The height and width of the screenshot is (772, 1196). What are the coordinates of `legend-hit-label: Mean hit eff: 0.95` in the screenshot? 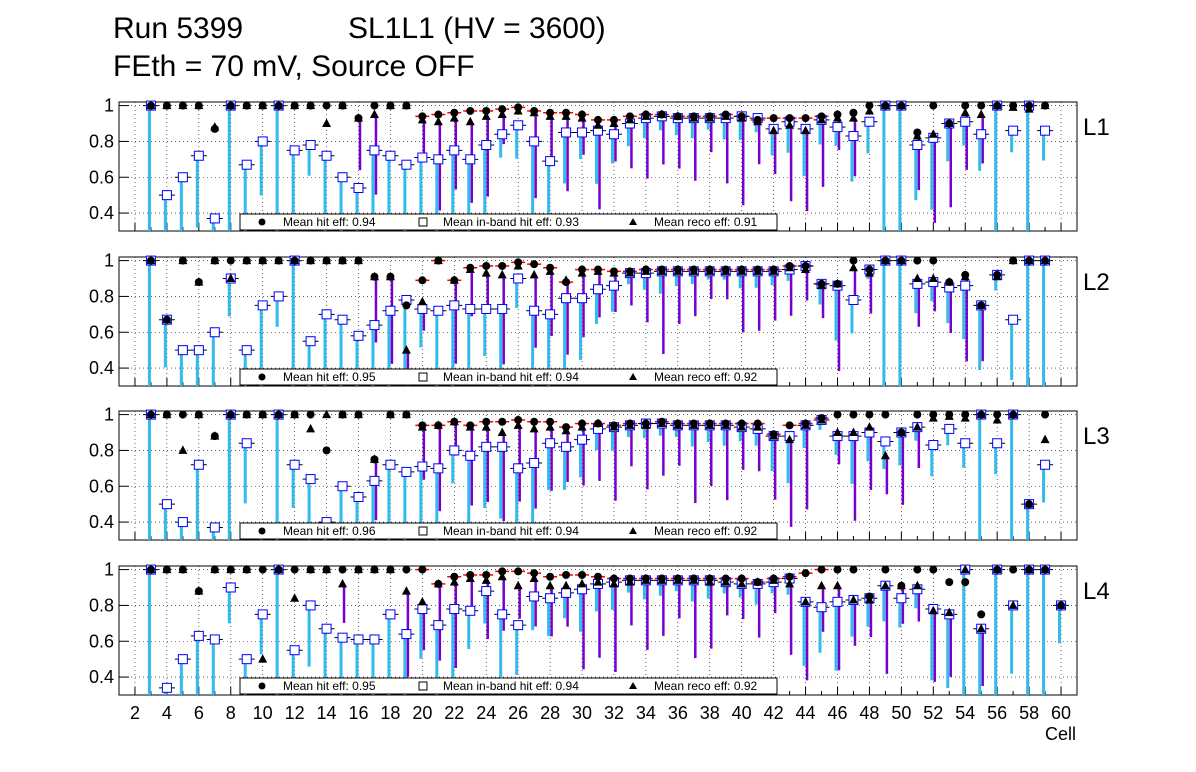 It's located at (329, 686).